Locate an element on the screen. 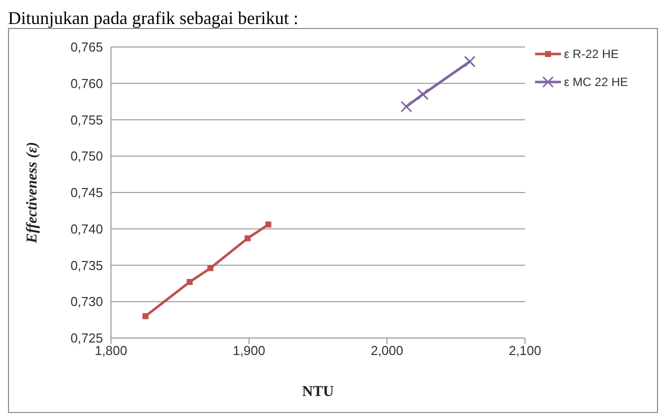 The width and height of the screenshot is (671, 418). x-tick-label: 2,000 is located at coordinates (387, 350).